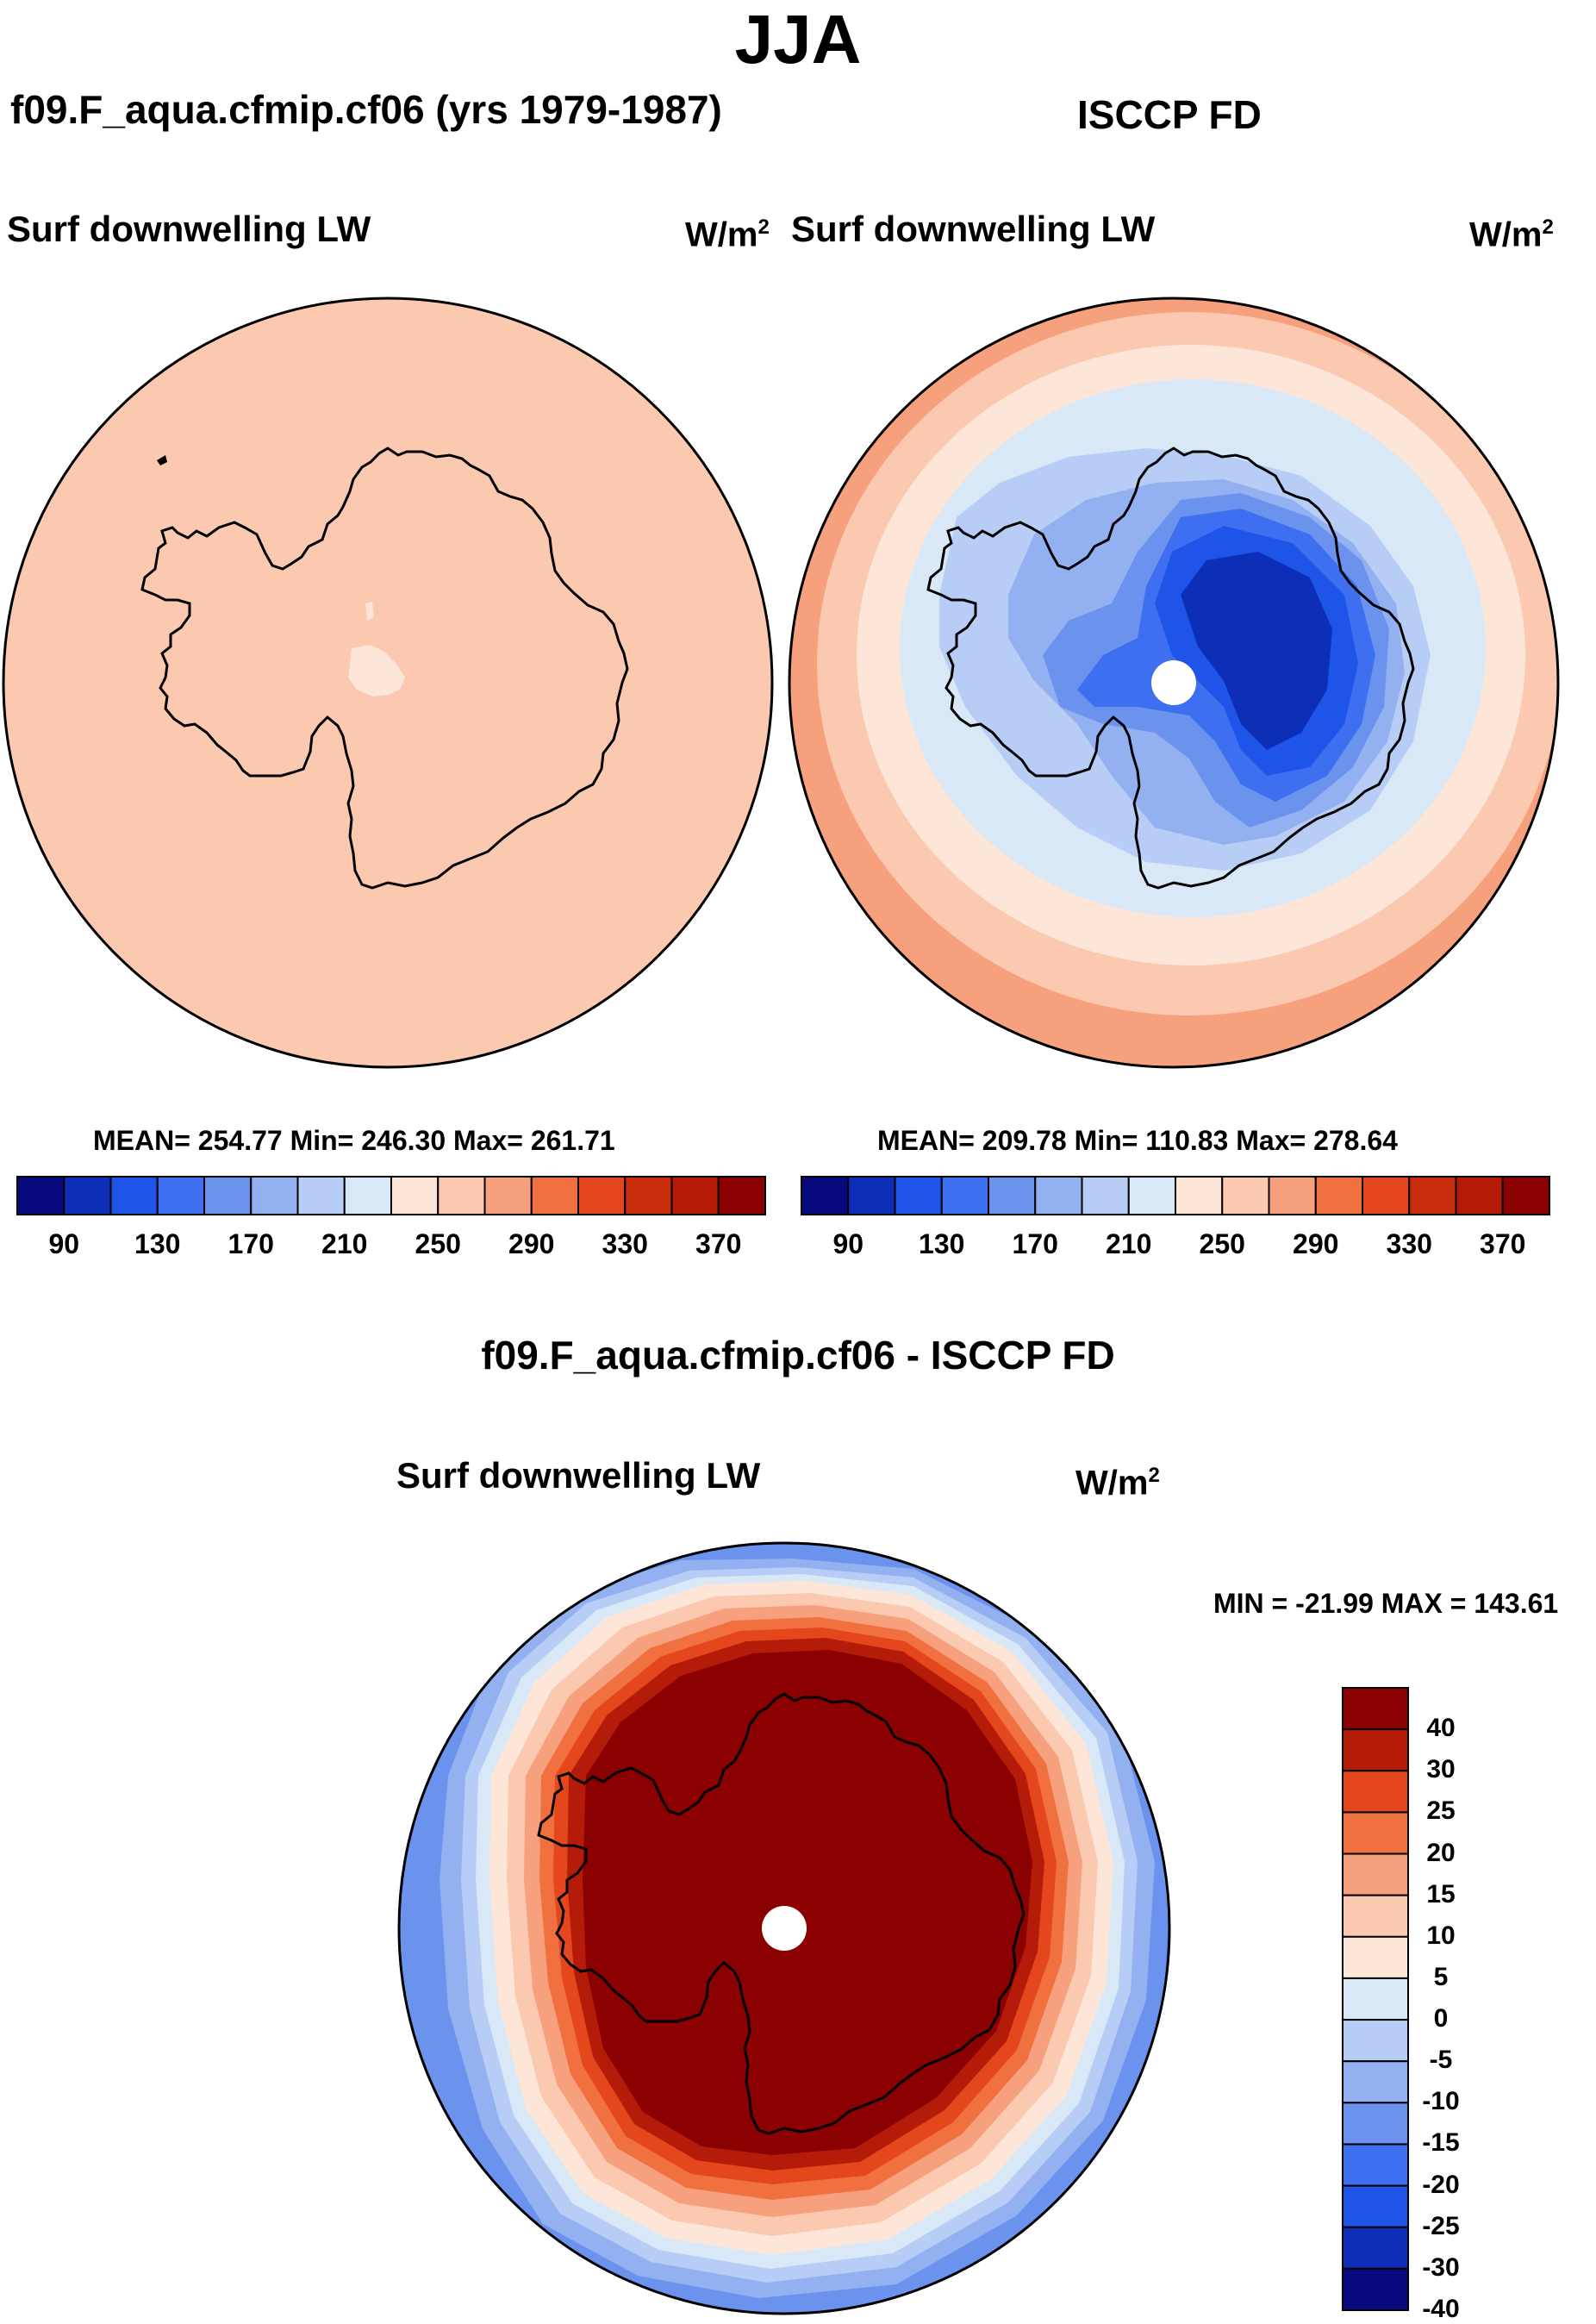 This screenshot has width=1596, height=2324. What do you see at coordinates (1441, 2225) in the screenshot?
I see `diff-colorbar-tick-label: -25` at bounding box center [1441, 2225].